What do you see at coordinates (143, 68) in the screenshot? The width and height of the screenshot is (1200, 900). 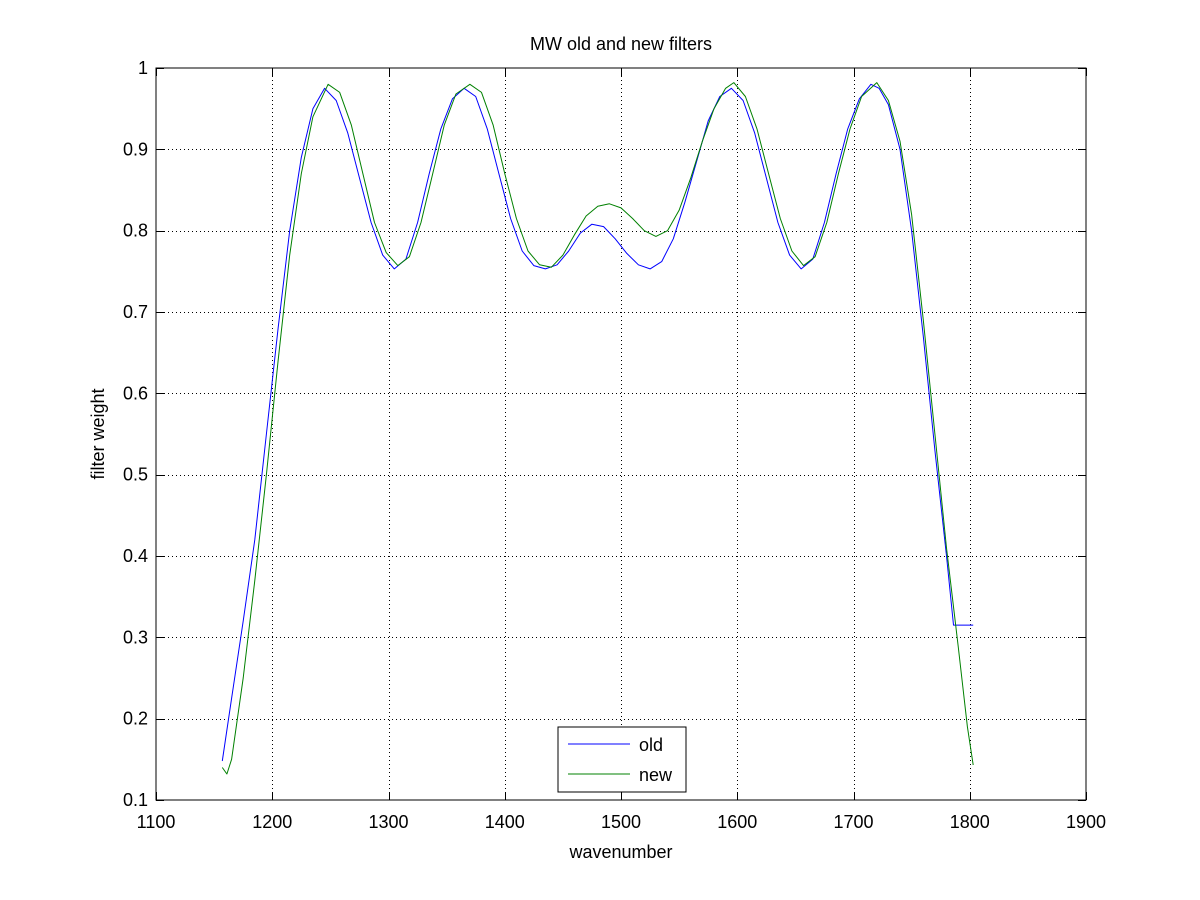 I see `y-tick-label: 1` at bounding box center [143, 68].